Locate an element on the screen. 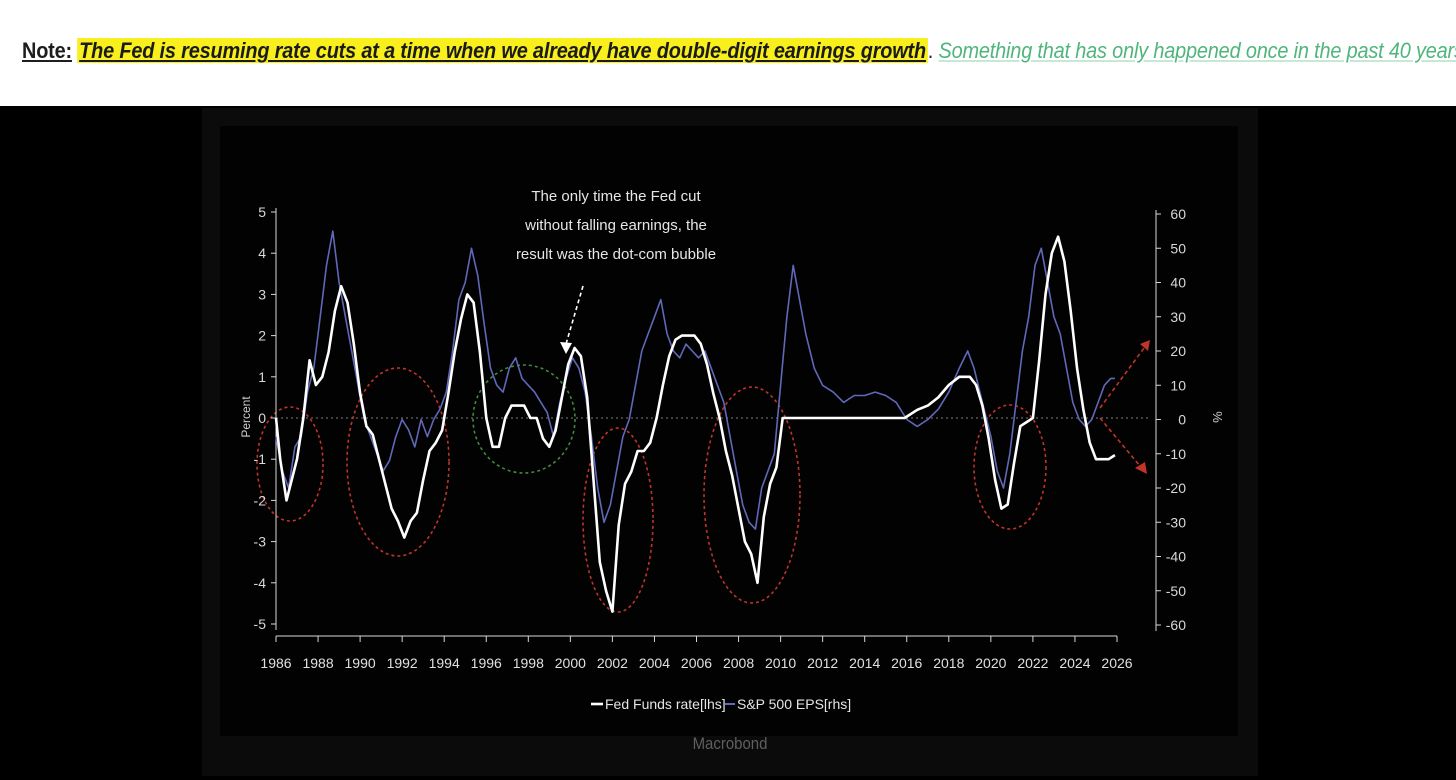  x-axis-tick-label: 1988 is located at coordinates (317, 663).